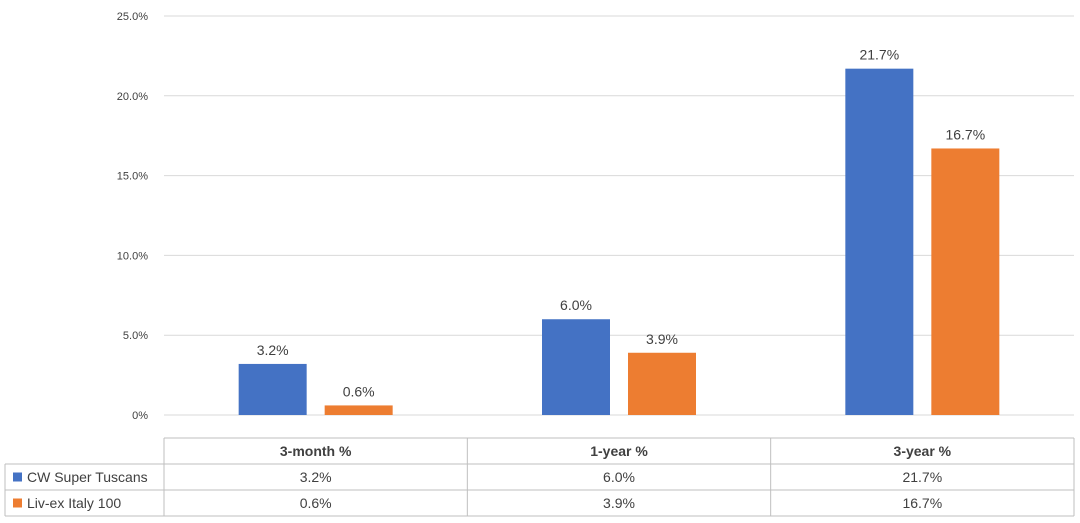 This screenshot has height=523, width=1080. Describe the element at coordinates (132, 256) in the screenshot. I see `y-tick-label: 10.0%` at that location.